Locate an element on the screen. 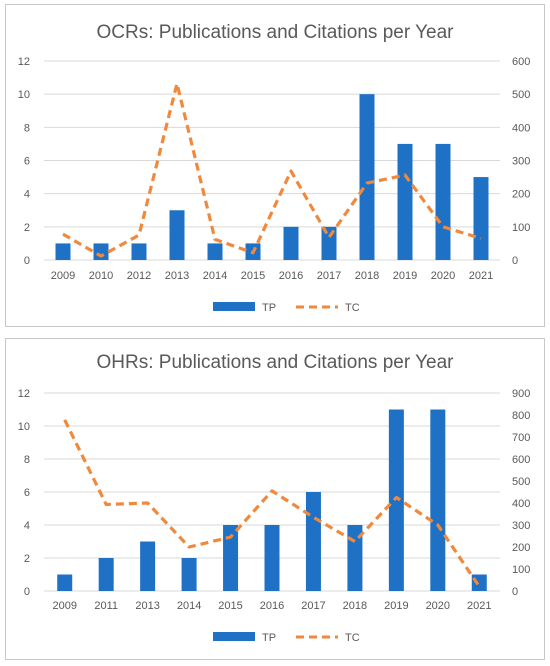 This screenshot has height=666, width=550. x-axis-tick-label: 2012 is located at coordinates (139, 276).